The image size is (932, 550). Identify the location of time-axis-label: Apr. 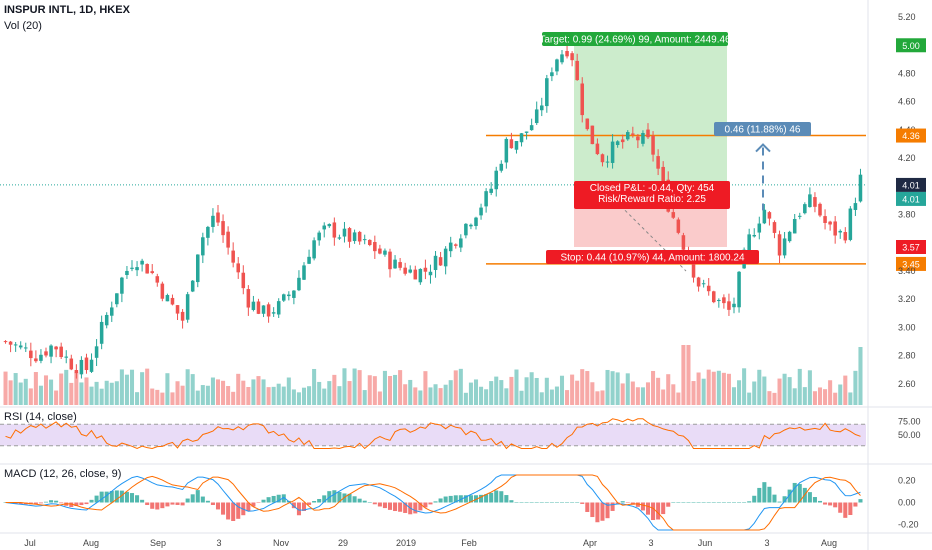
(590, 543).